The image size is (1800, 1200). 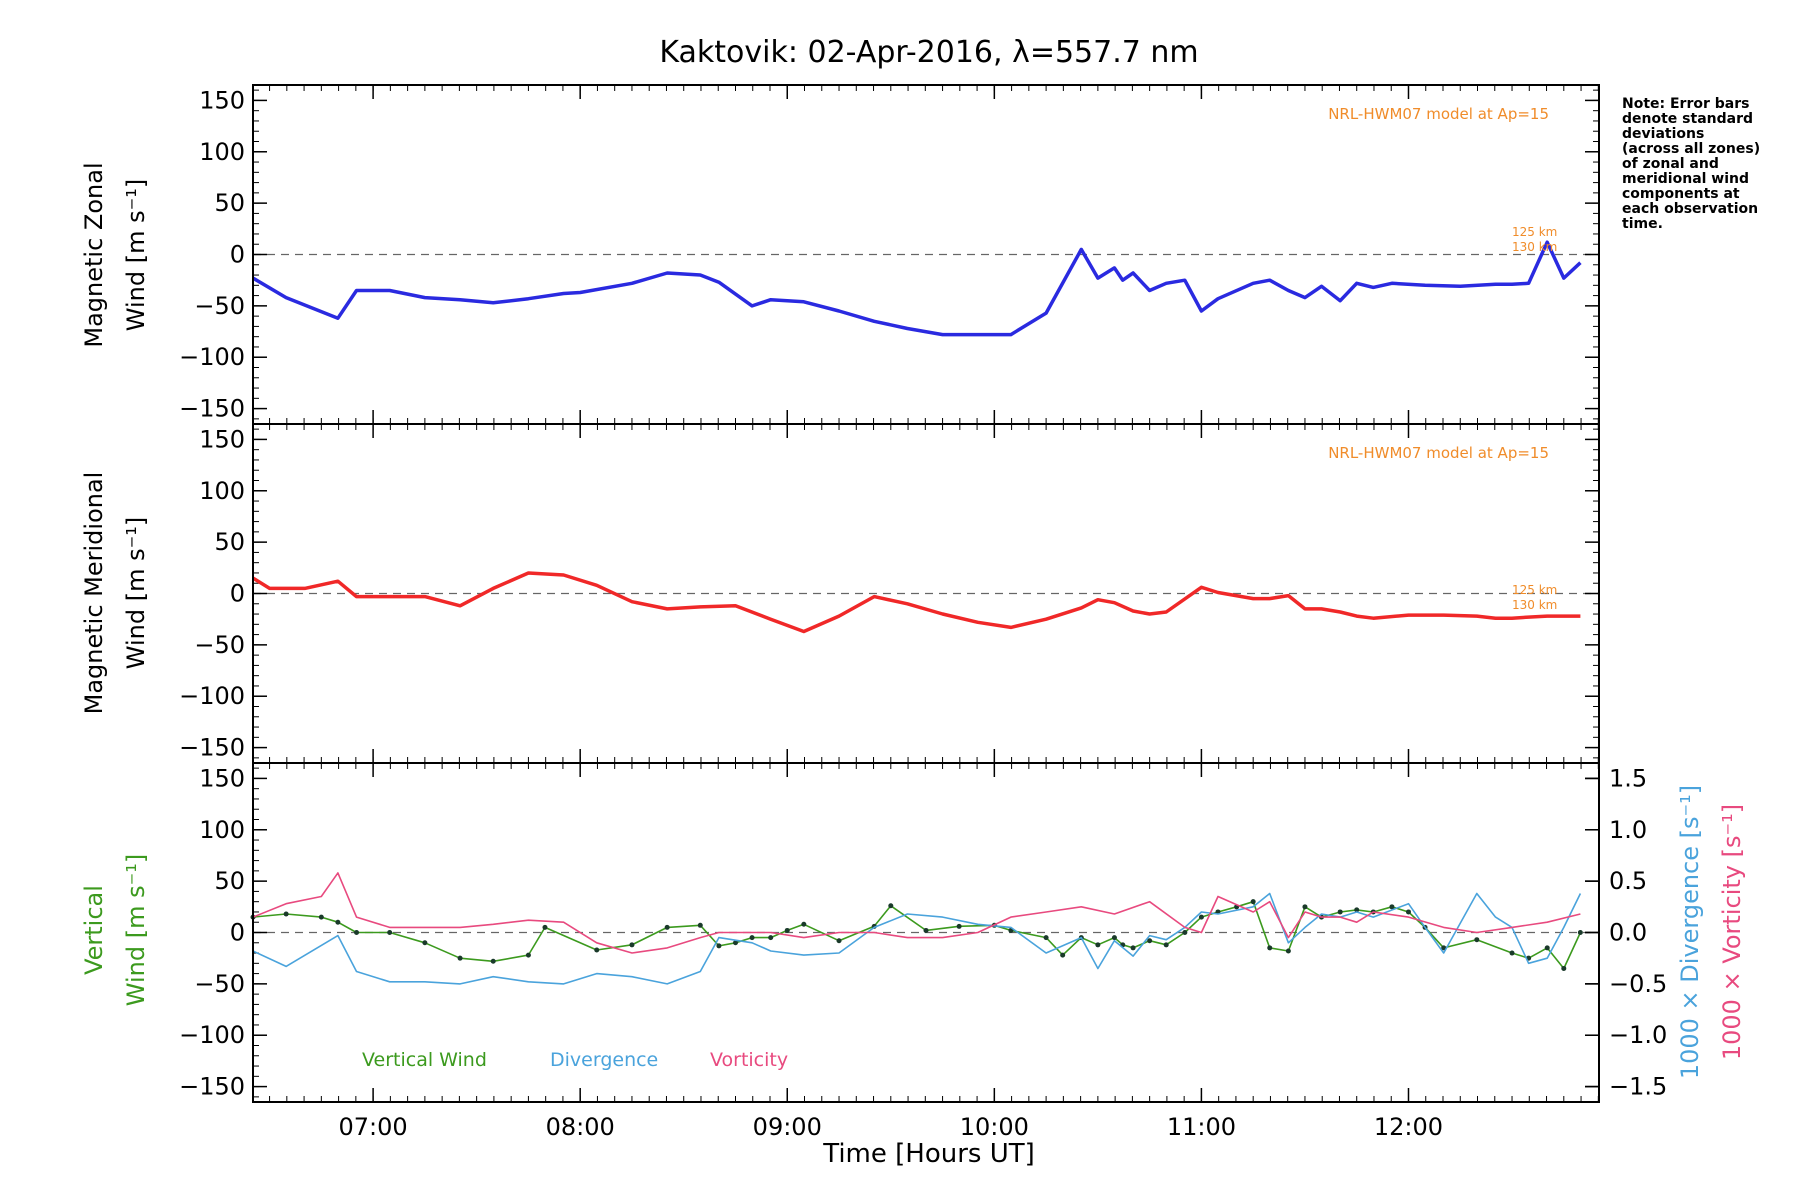 What do you see at coordinates (373, 1127) in the screenshot?
I see `x-tick-label: 07:00` at bounding box center [373, 1127].